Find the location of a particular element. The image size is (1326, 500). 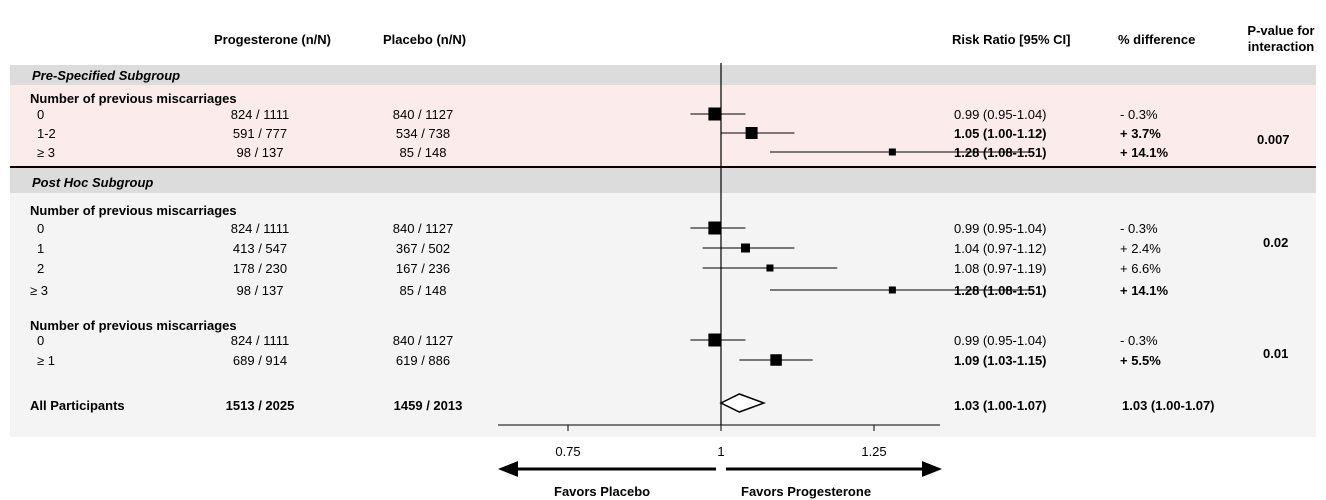

favors-progesterone-arrowhead is located at coordinates (932, 469).